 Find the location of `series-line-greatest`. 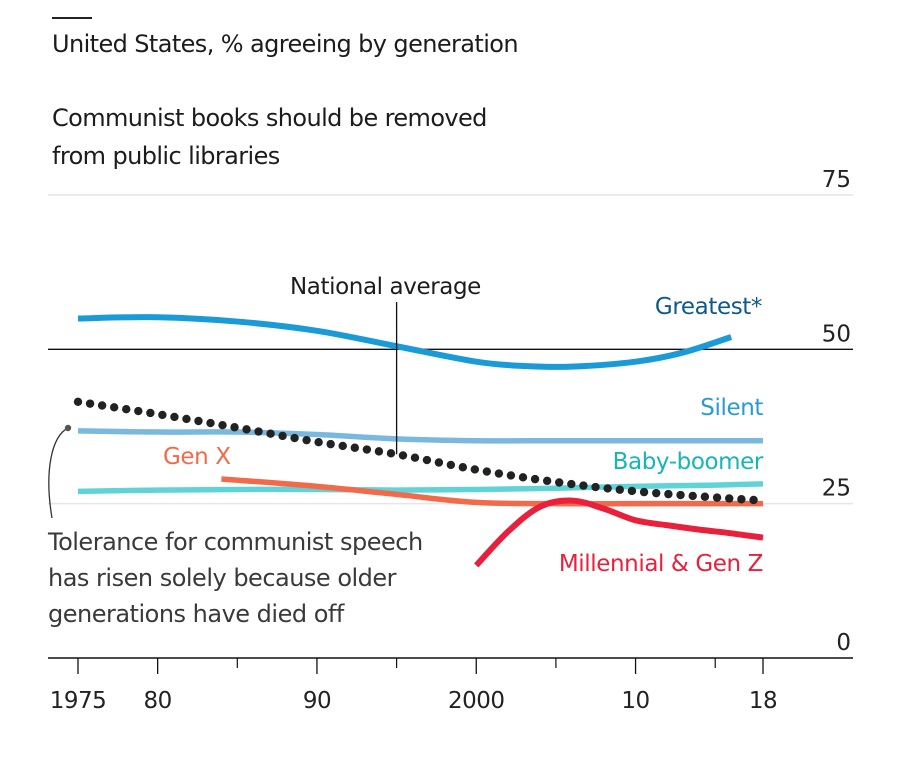

series-line-greatest is located at coordinates (405, 342).